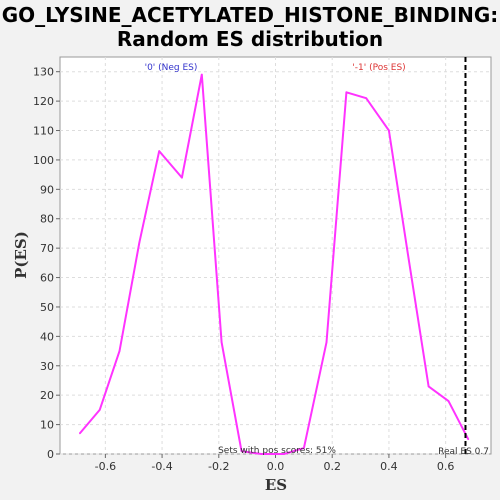 This screenshot has height=500, width=500. I want to click on y-tick-label: 40, so click(47, 336).